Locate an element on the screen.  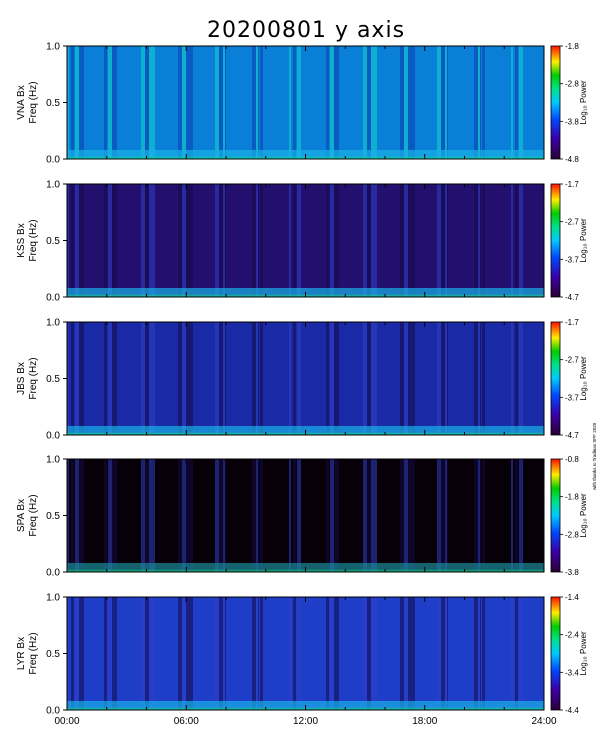
credit-text: with thanks to Tradinas SPF 2020 is located at coordinates (594, 456).